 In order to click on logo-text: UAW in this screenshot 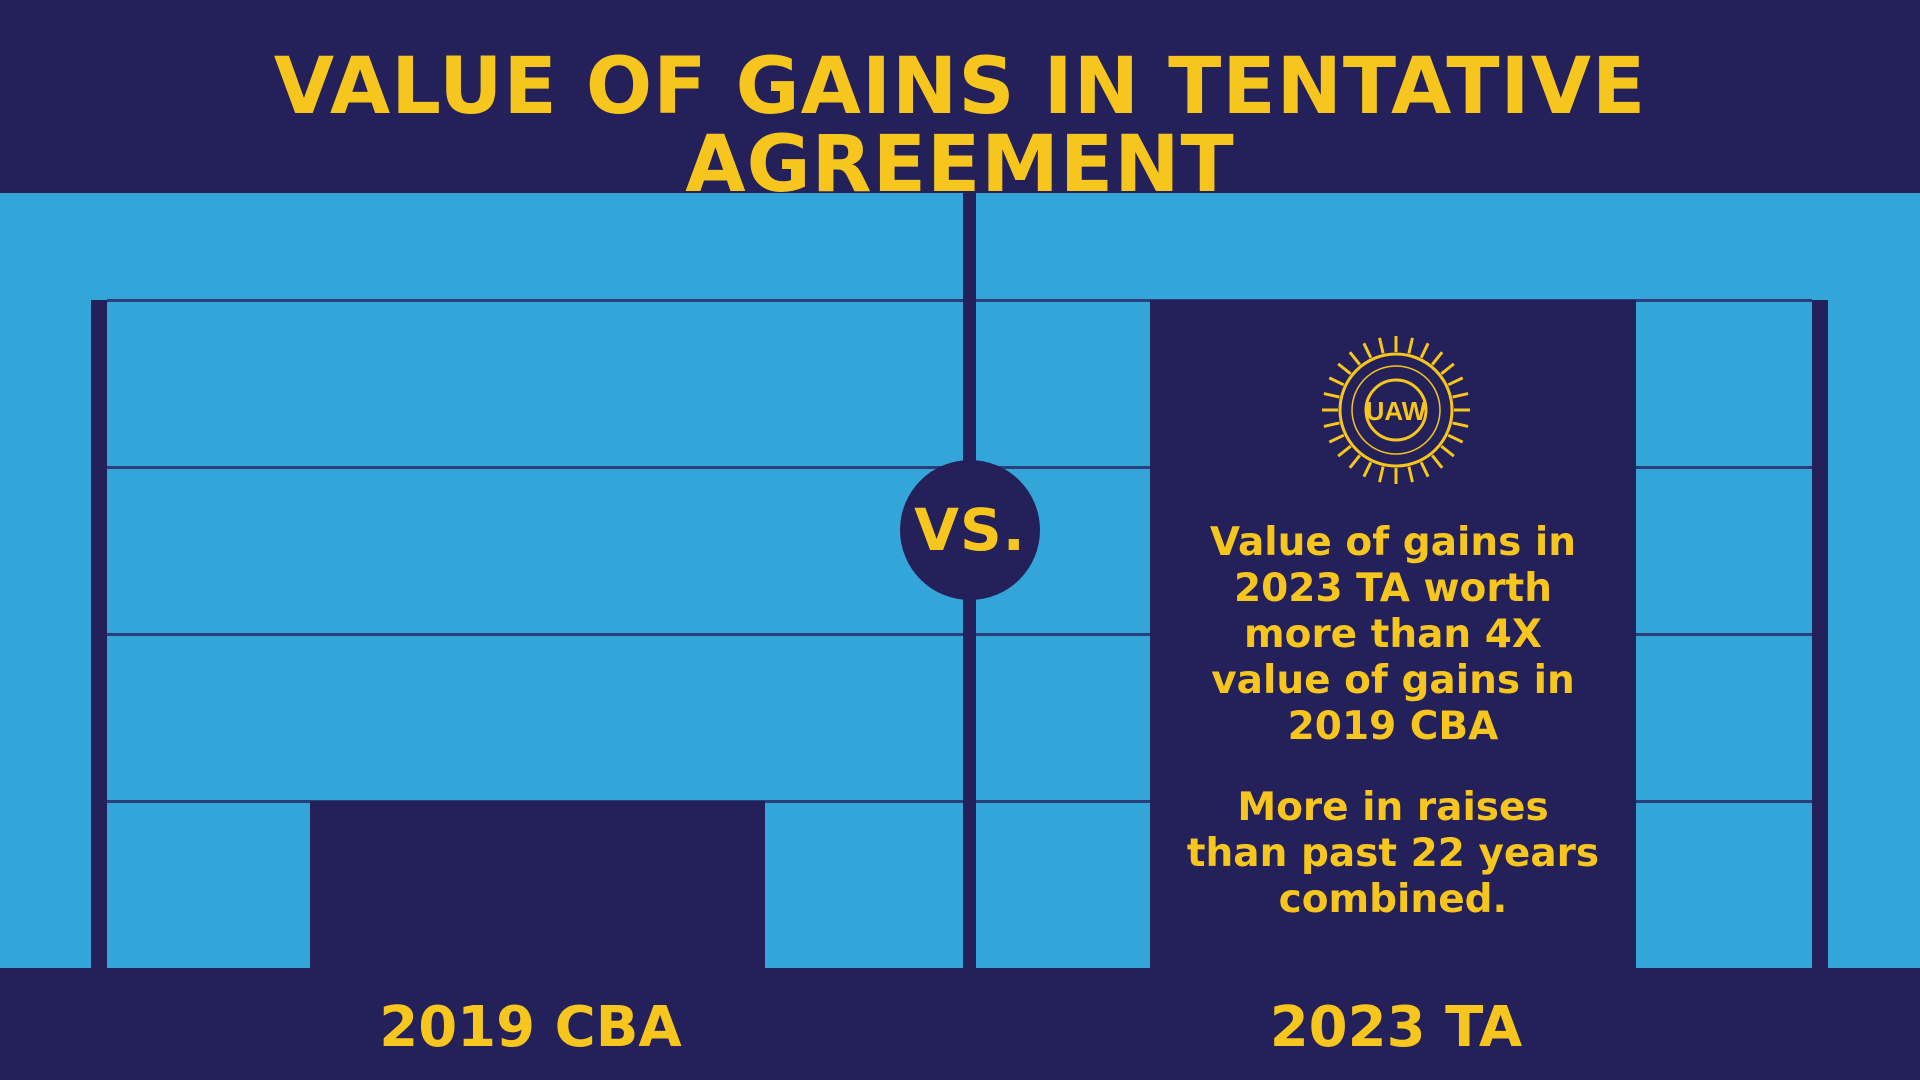, I will do `click(1396, 411)`.